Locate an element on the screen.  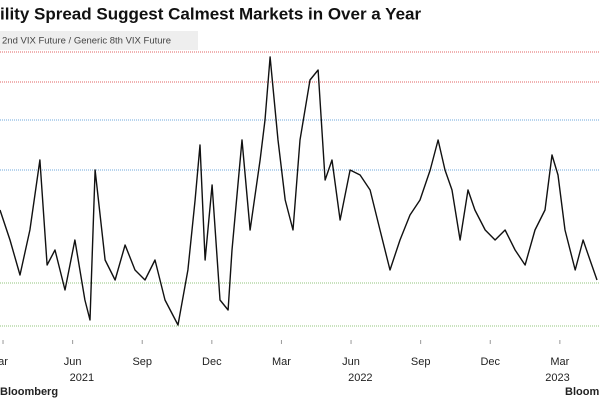
x-tick-label: ar is located at coordinates (4, 362).